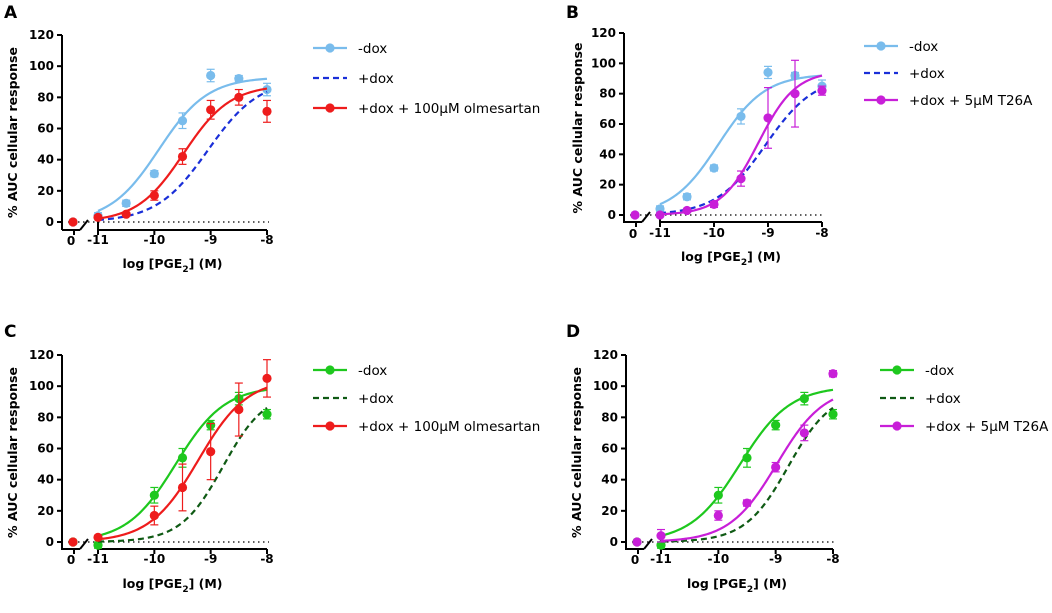 Image resolution: width=1052 pixels, height=613 pixels. What do you see at coordinates (10, 332) in the screenshot?
I see `panel-letter: C` at bounding box center [10, 332].